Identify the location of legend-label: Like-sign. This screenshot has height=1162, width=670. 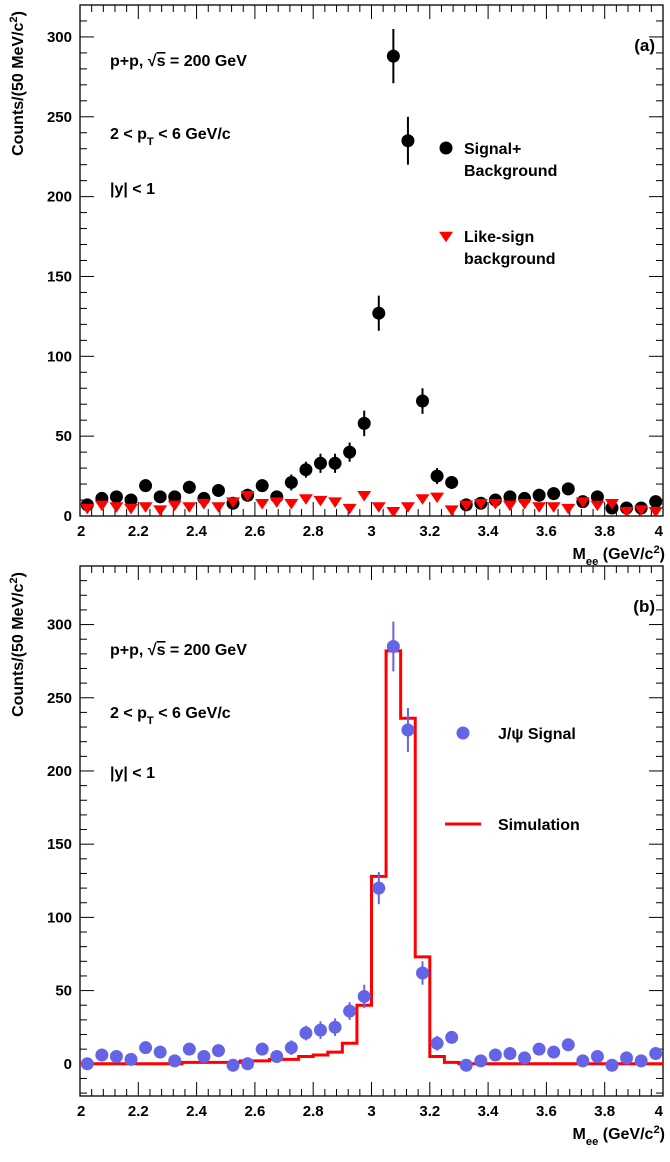
(499, 237).